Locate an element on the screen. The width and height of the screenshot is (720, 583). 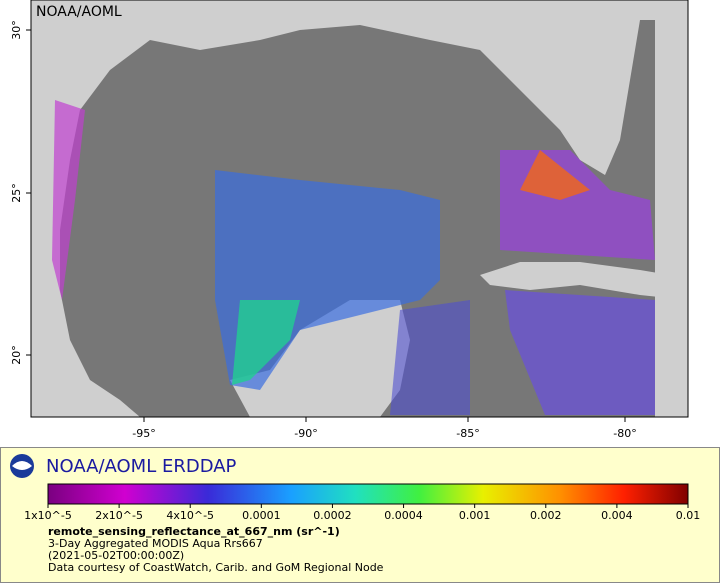
x-tick-label: -90° is located at coordinates (305, 433).